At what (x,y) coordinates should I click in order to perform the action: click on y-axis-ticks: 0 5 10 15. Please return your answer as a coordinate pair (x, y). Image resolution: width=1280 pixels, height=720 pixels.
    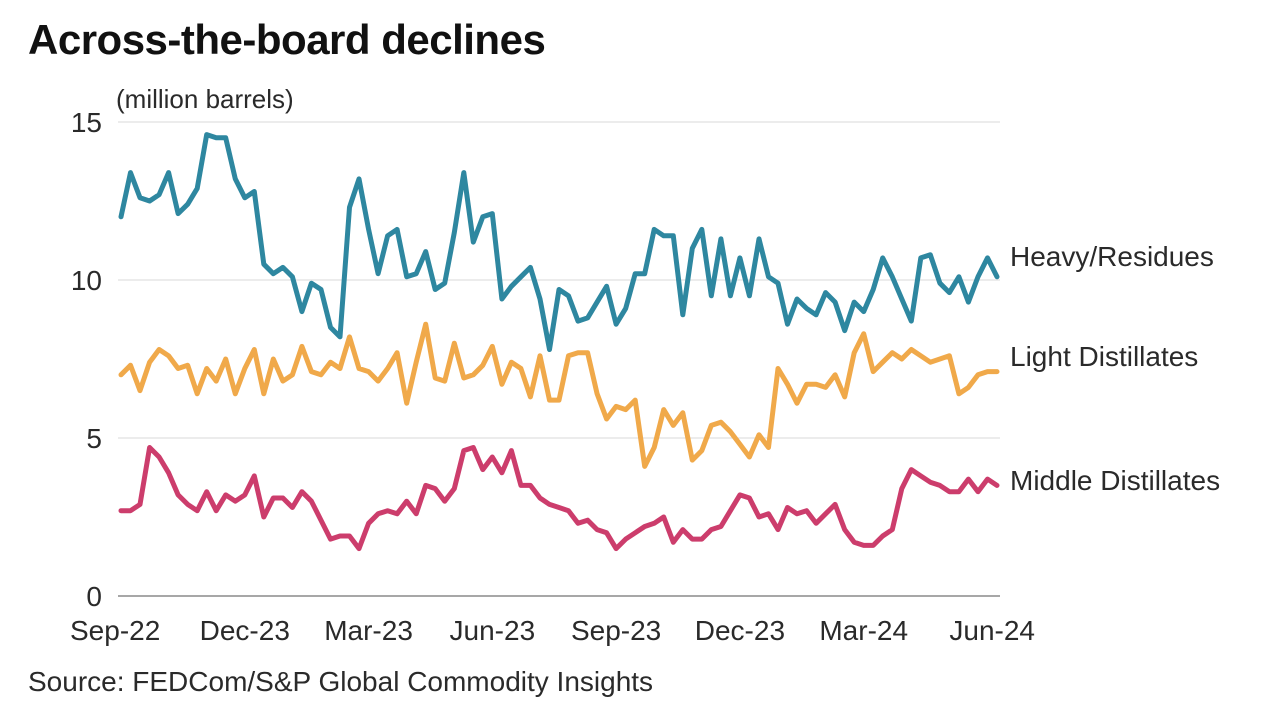
    Looking at the image, I should click on (86, 359).